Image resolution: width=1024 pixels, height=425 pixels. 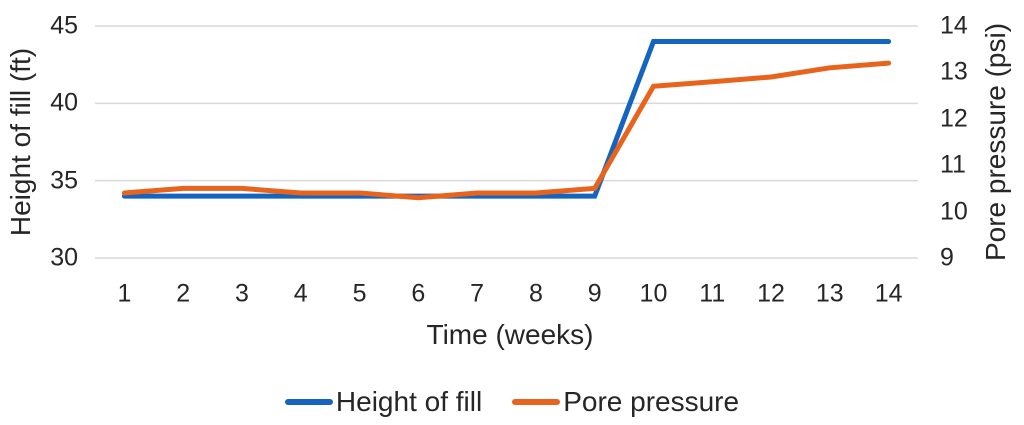 I want to click on legend-label-pore-pressure: Pore pressure, so click(x=651, y=401).